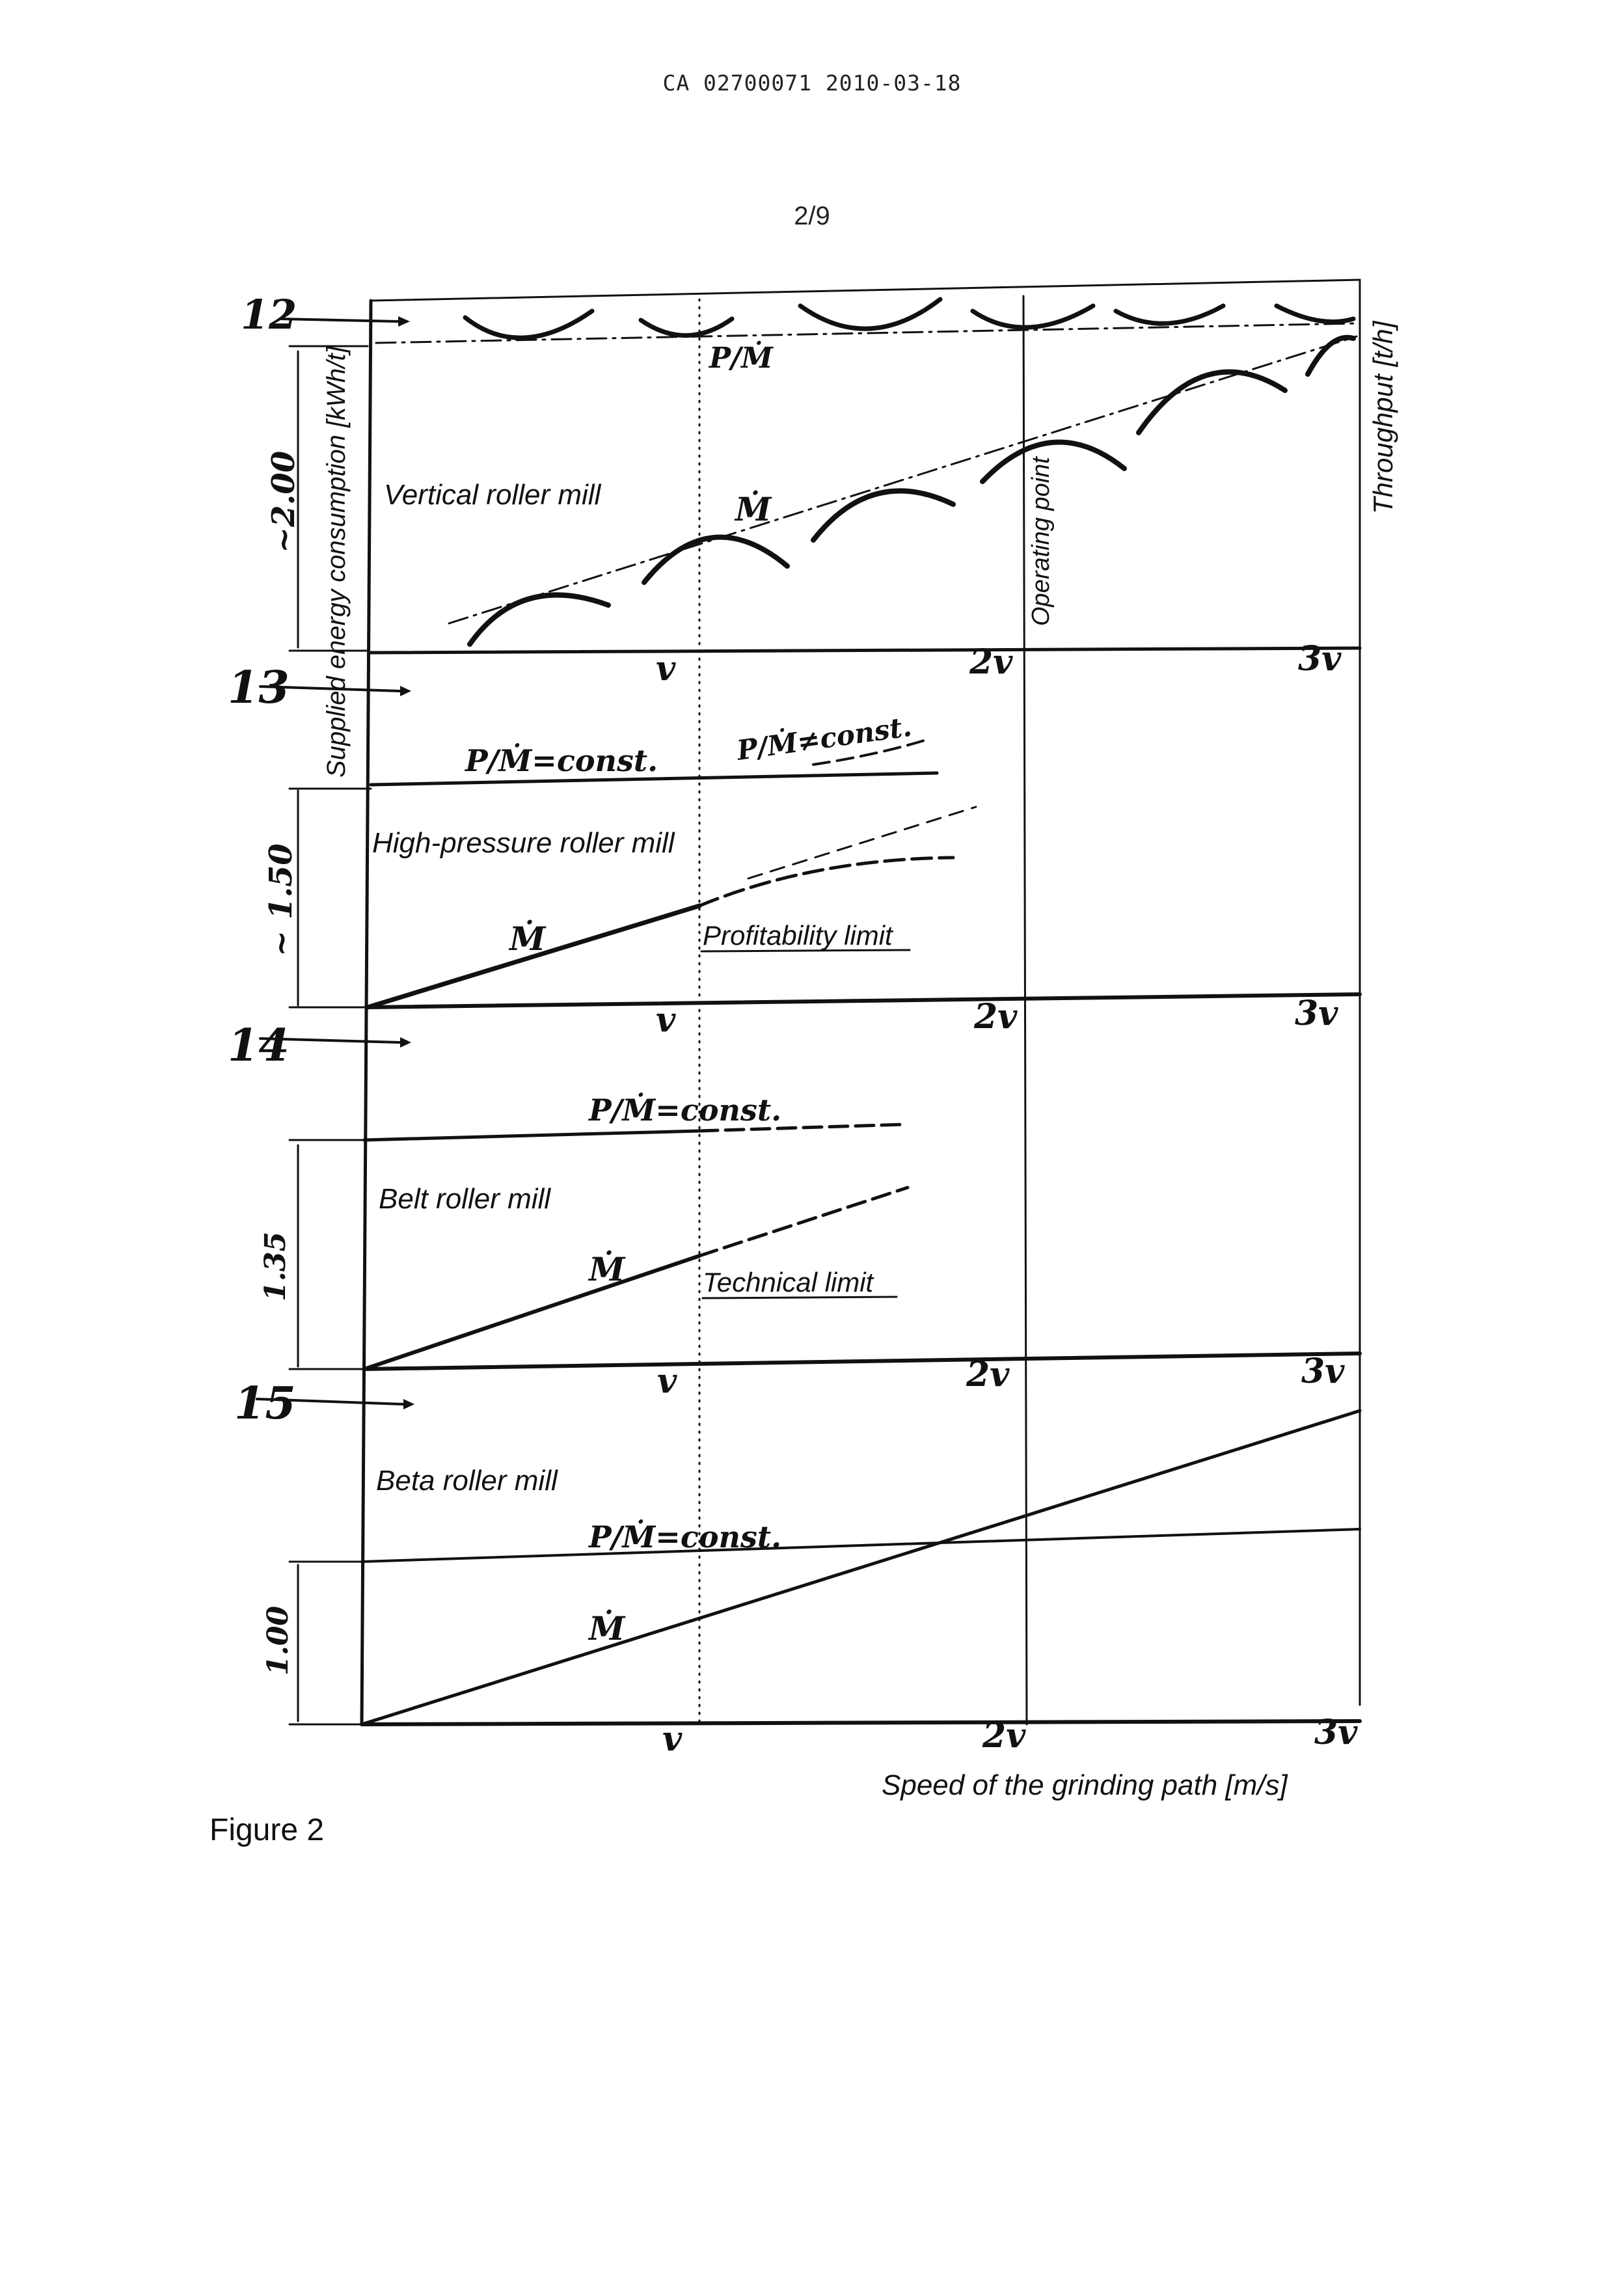 The width and height of the screenshot is (1624, 2282). I want to click on x-axis-label: Speed of the grinding path [m/s], so click(1085, 1785).